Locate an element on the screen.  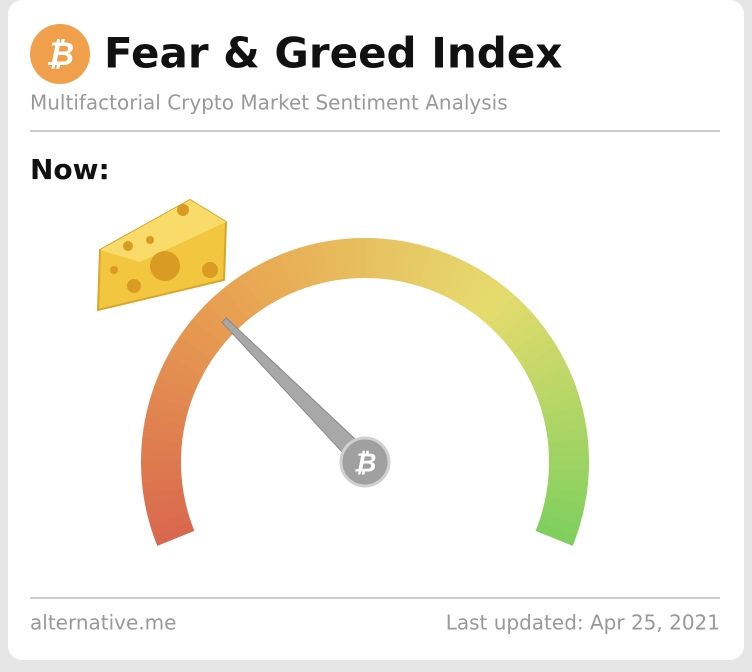
bitcoin-symbol: ₿ is located at coordinates (60, 54).